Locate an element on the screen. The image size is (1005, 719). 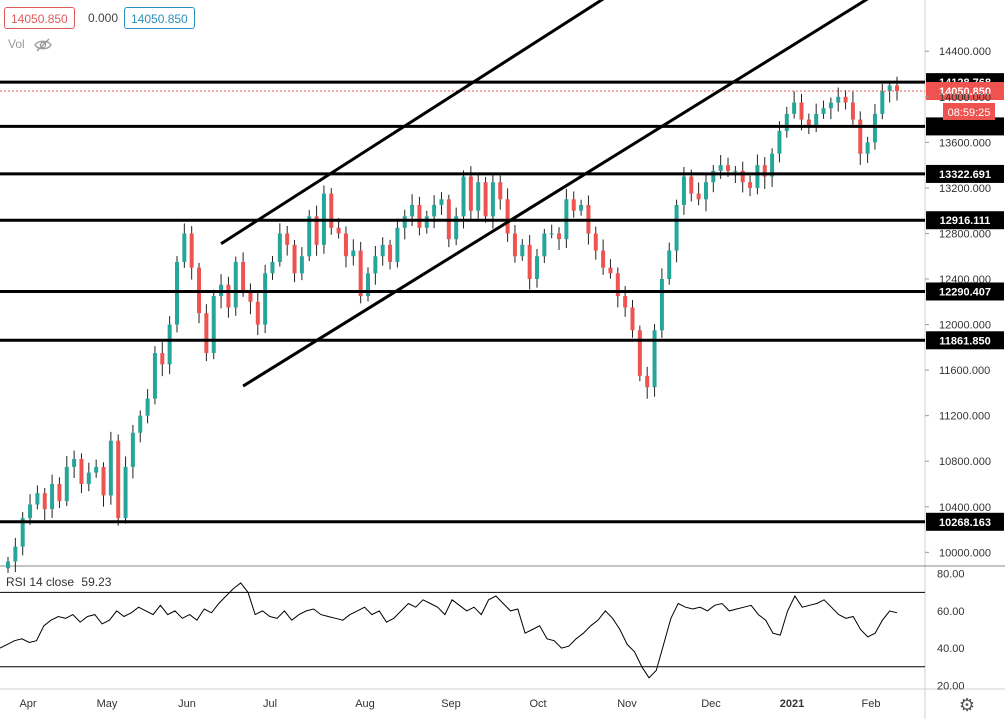
rsi-legend: RSI 14 close 59.23 is located at coordinates (60, 582).